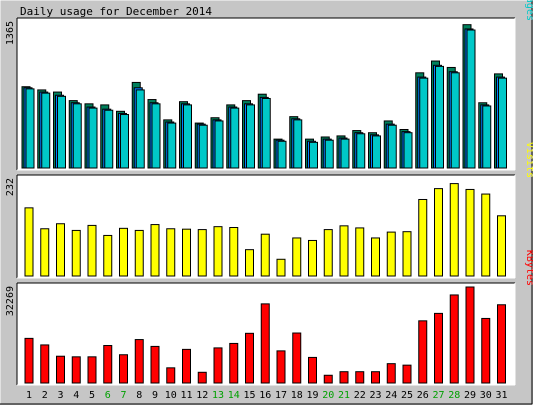 Image resolution: width=533 pixels, height=409 pixels. I want to click on x-tick-label: 2, so click(45, 395).